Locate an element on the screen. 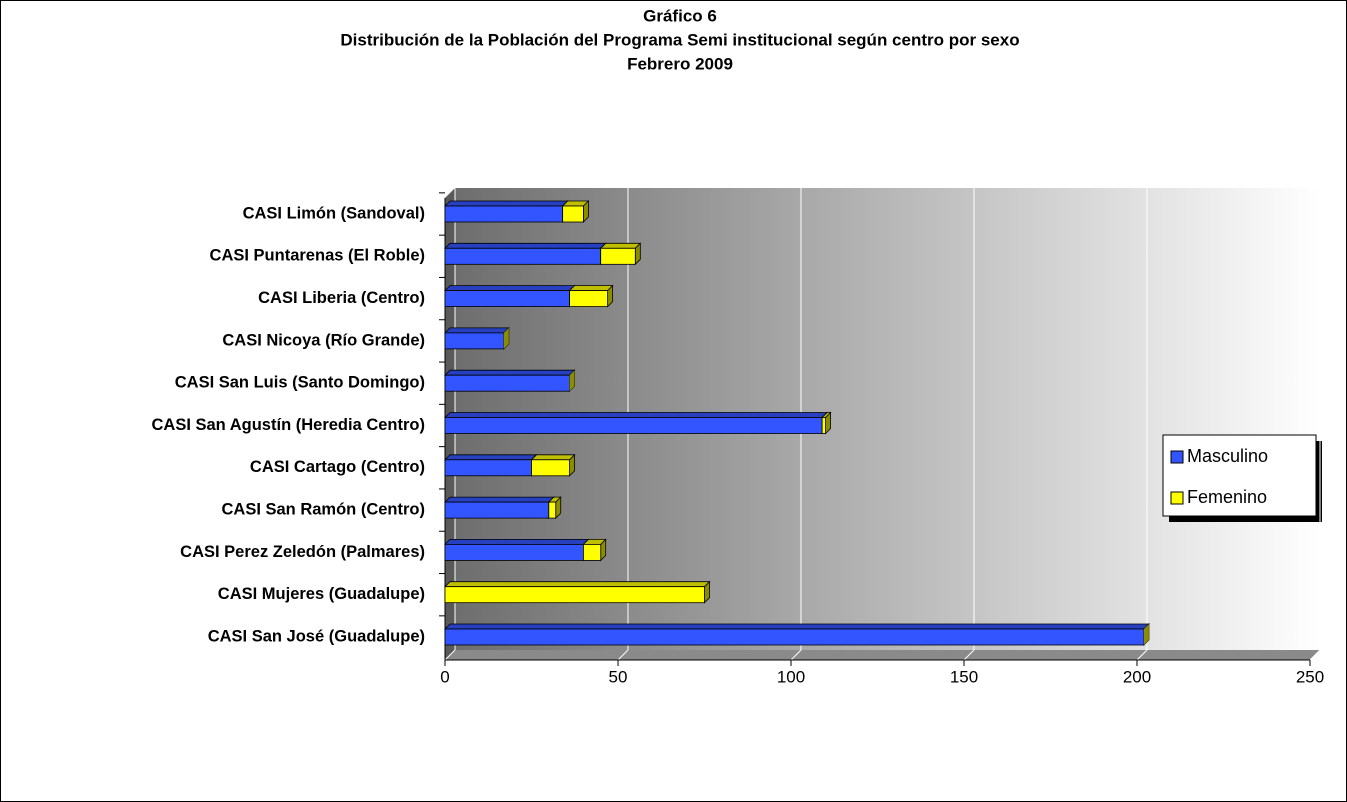 The image size is (1347, 802). y-tick-label: CASI Perez Zeledón (Palmares) is located at coordinates (302, 552).